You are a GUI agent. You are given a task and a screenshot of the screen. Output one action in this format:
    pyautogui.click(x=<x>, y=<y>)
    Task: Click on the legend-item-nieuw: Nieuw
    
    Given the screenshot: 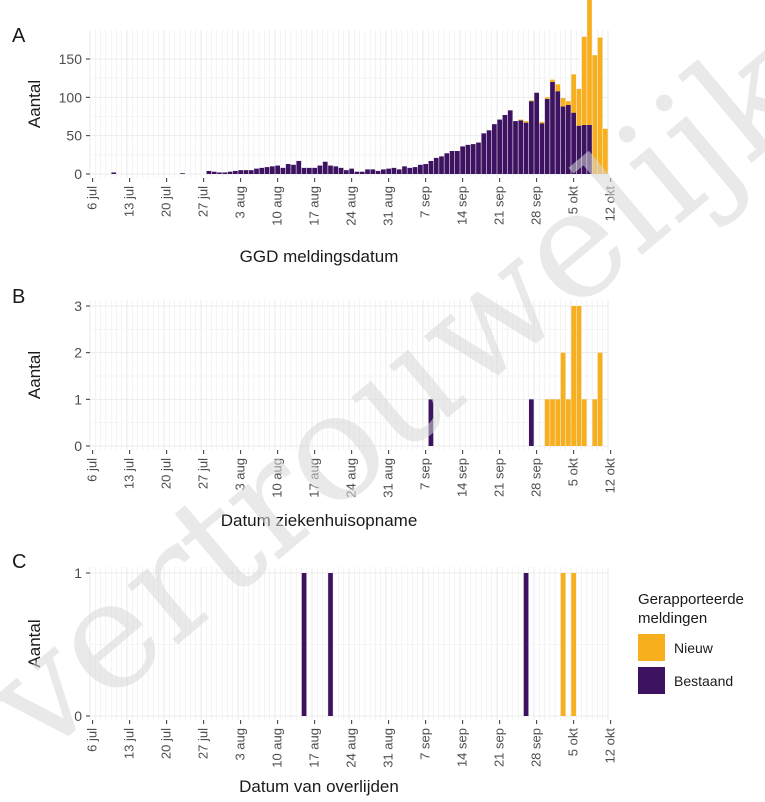 What is the action you would take?
    pyautogui.click(x=700, y=647)
    